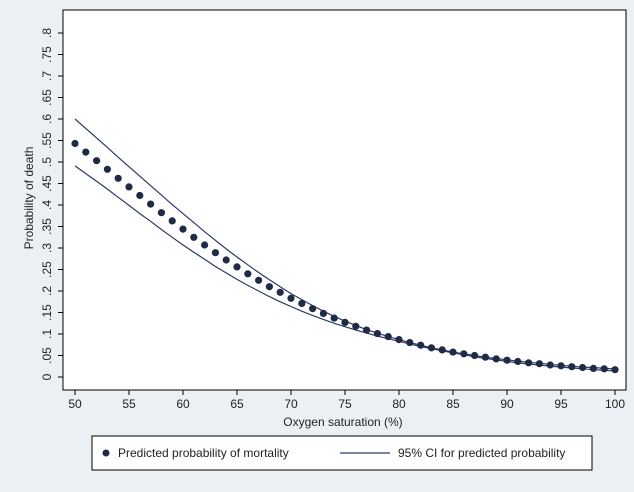 The height and width of the screenshot is (492, 634). I want to click on x-axis: 50 55 60 65 70 75 80 85 90 95 100, so click(346, 400).